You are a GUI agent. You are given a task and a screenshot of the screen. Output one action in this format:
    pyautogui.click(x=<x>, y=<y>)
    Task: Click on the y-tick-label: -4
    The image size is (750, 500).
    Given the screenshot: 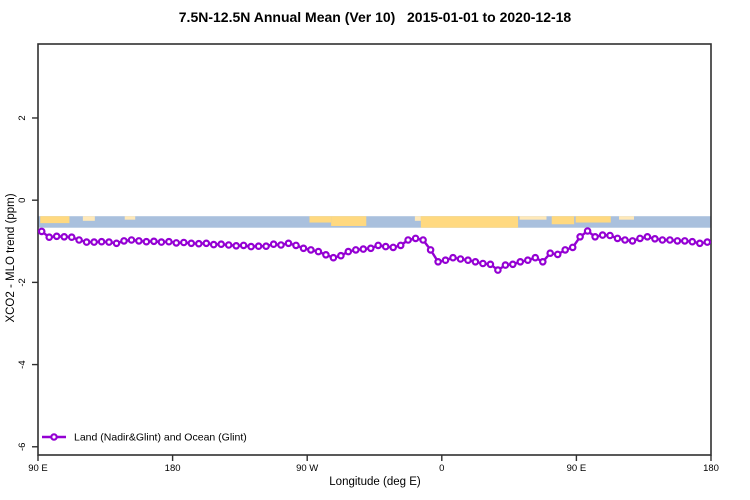 What is the action you would take?
    pyautogui.click(x=22, y=364)
    